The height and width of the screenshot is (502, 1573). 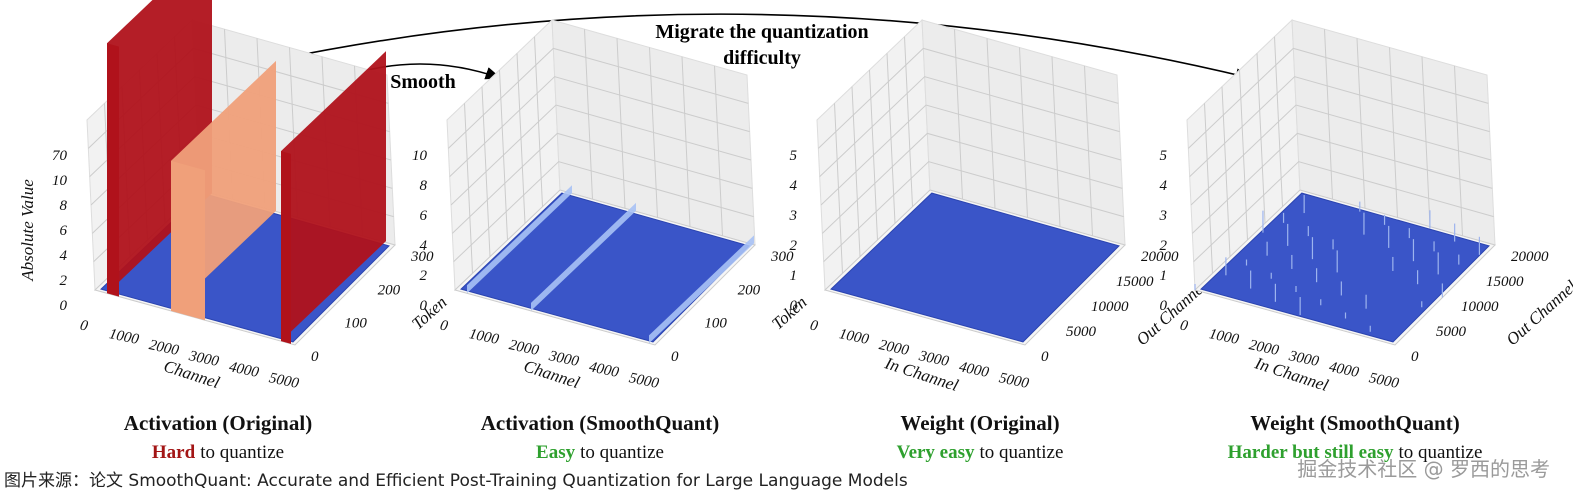 What do you see at coordinates (761, 32) in the screenshot?
I see `migrate-label: Migrate the quantization` at bounding box center [761, 32].